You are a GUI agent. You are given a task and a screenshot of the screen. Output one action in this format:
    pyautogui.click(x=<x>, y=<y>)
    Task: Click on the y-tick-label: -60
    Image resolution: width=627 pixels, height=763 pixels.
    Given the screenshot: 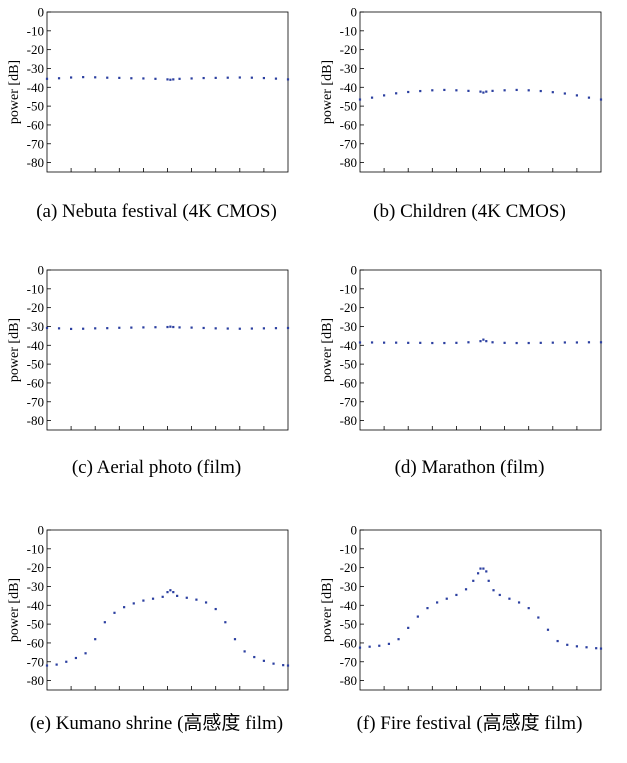 What is the action you would take?
    pyautogui.click(x=35, y=124)
    